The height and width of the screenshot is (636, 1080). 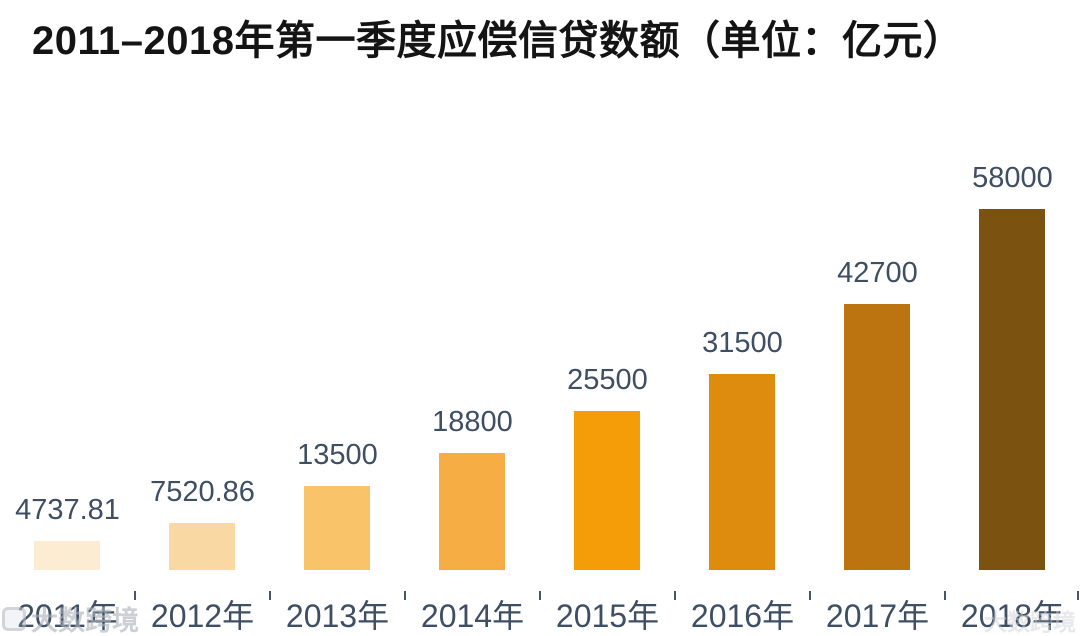 What do you see at coordinates (337, 616) in the screenshot?
I see `x-axis-label: 2013年` at bounding box center [337, 616].